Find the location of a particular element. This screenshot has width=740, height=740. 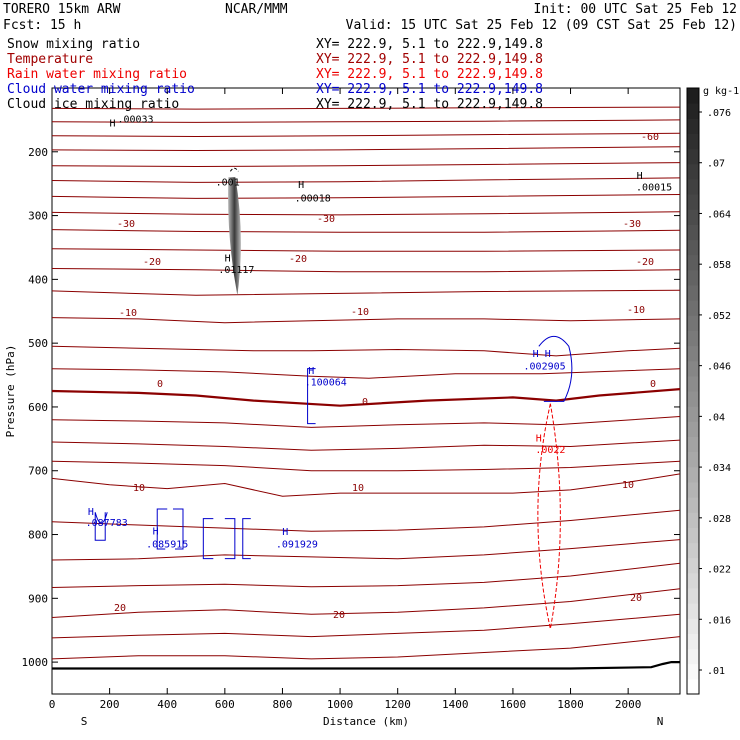

temperature-label-1: -30 is located at coordinates (126, 224).